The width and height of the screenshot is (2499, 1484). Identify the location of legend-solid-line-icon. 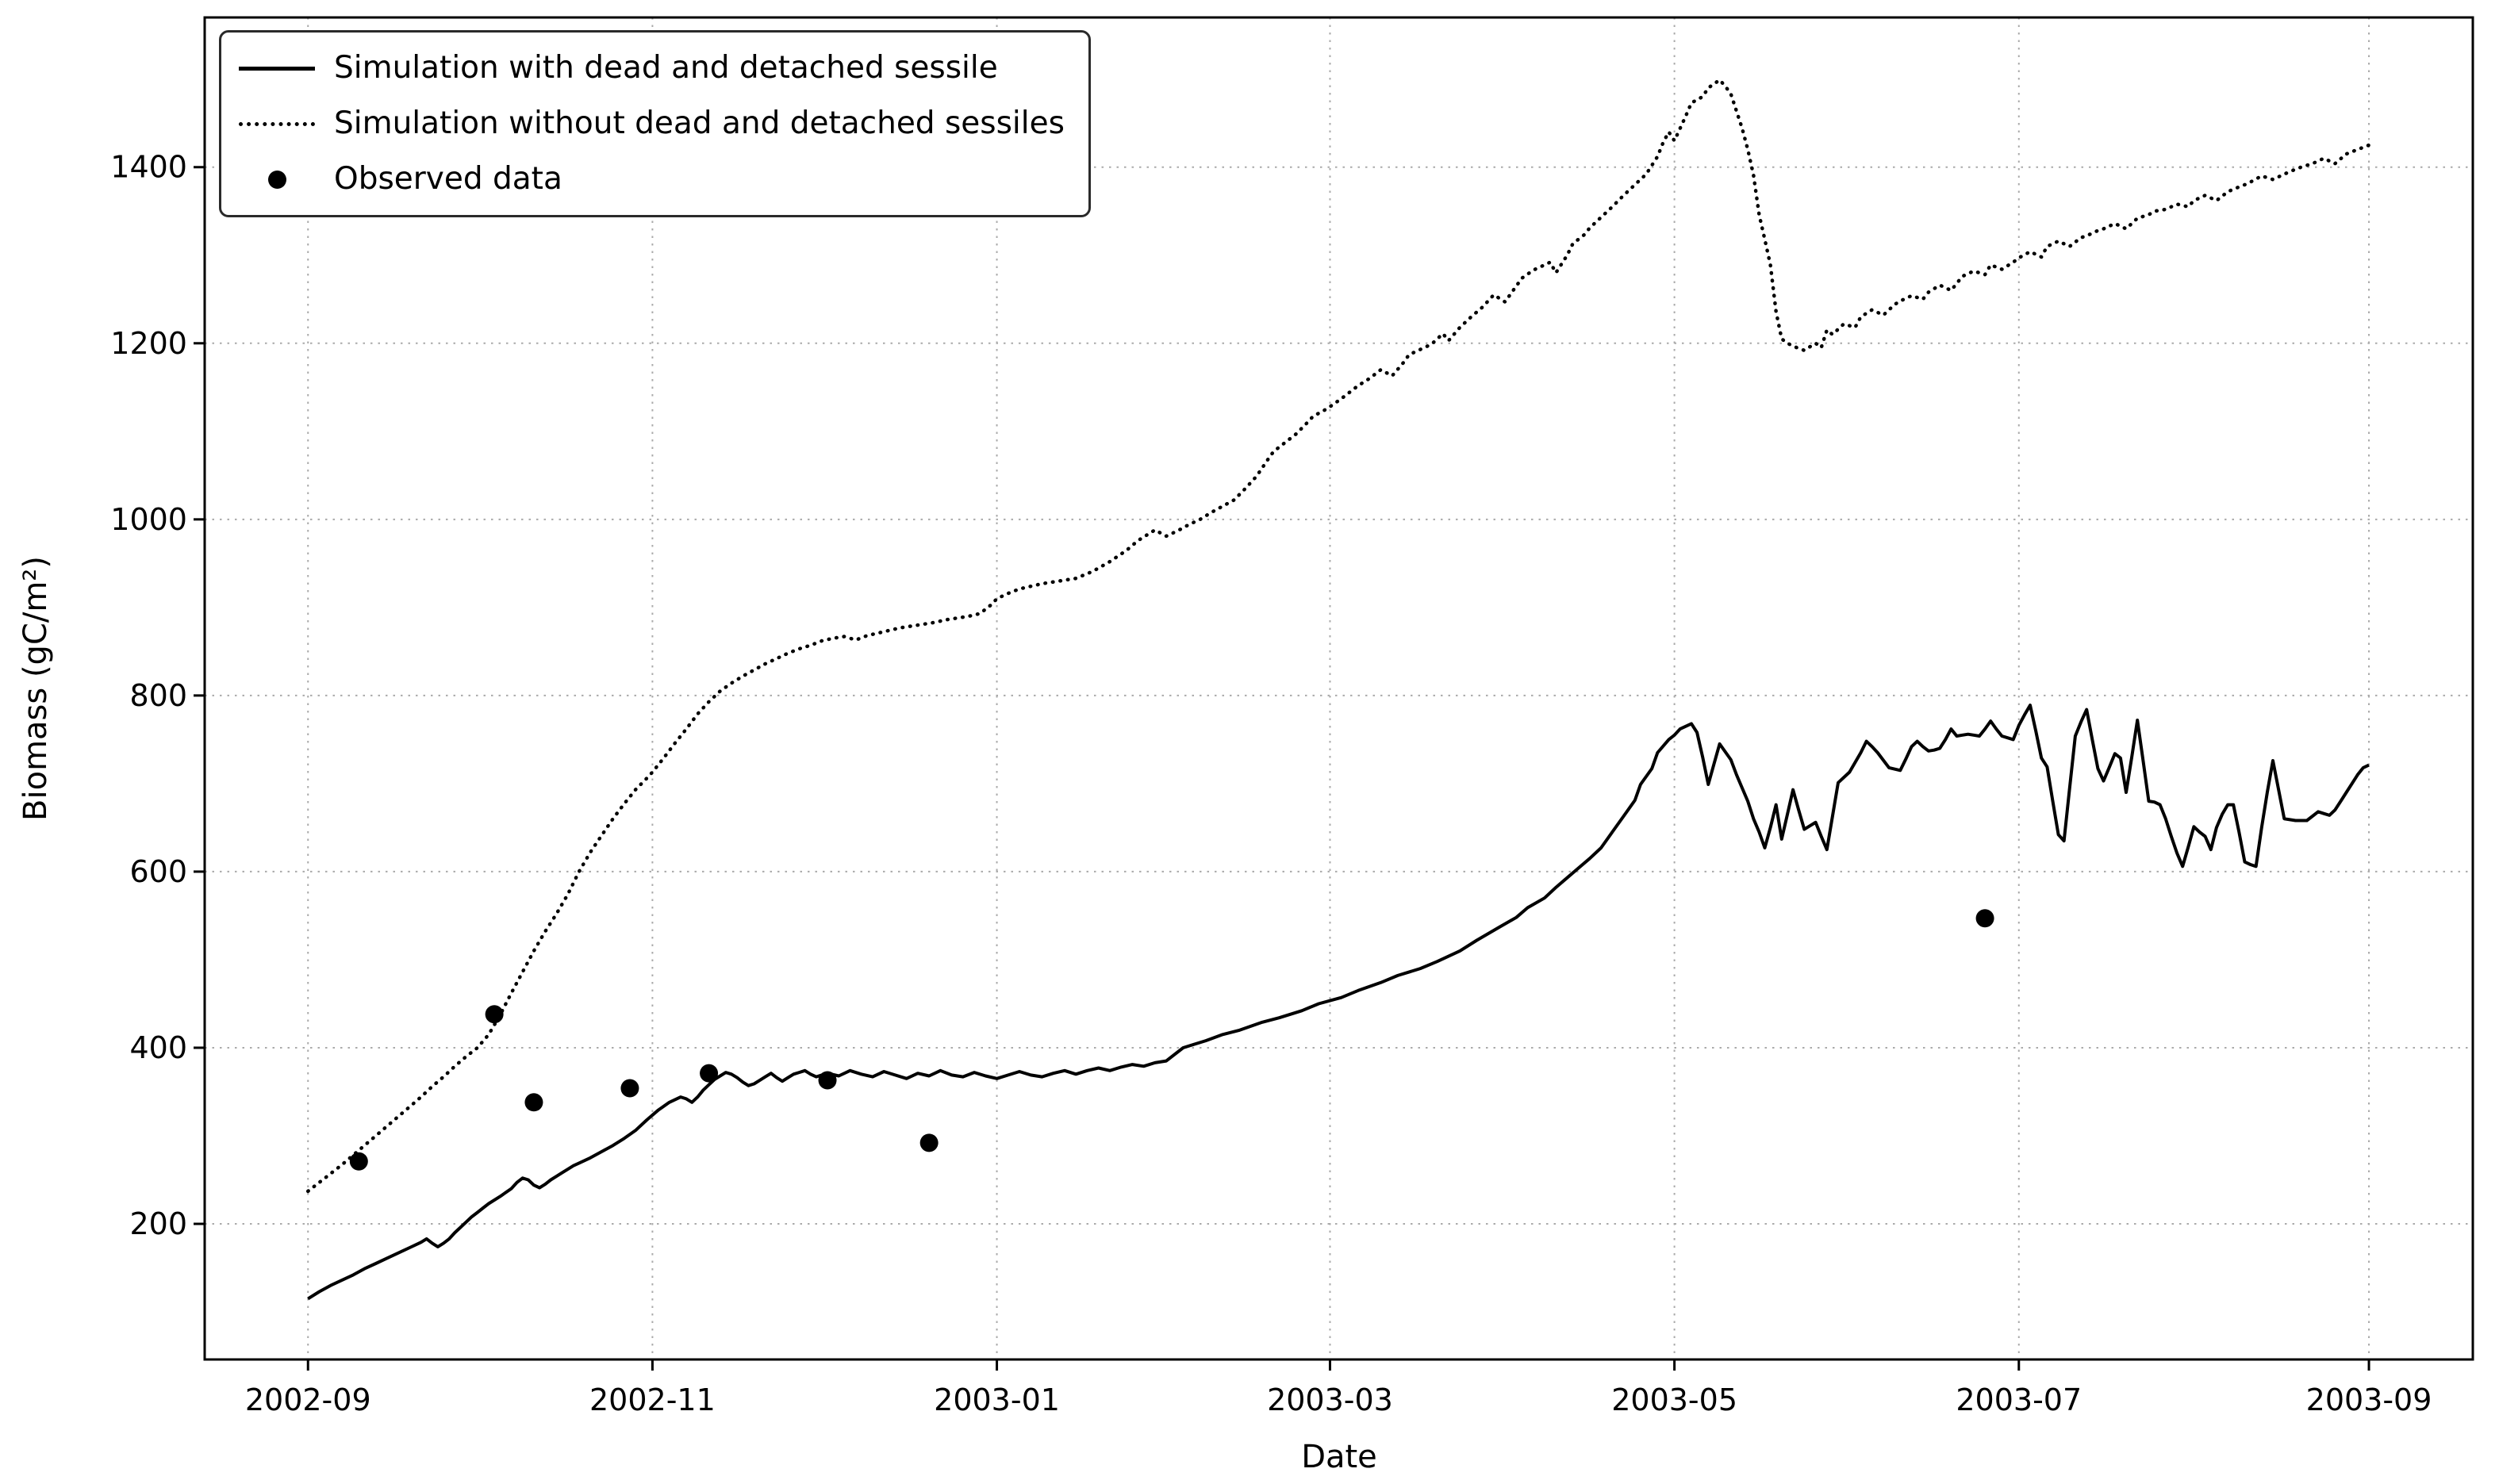
(277, 69).